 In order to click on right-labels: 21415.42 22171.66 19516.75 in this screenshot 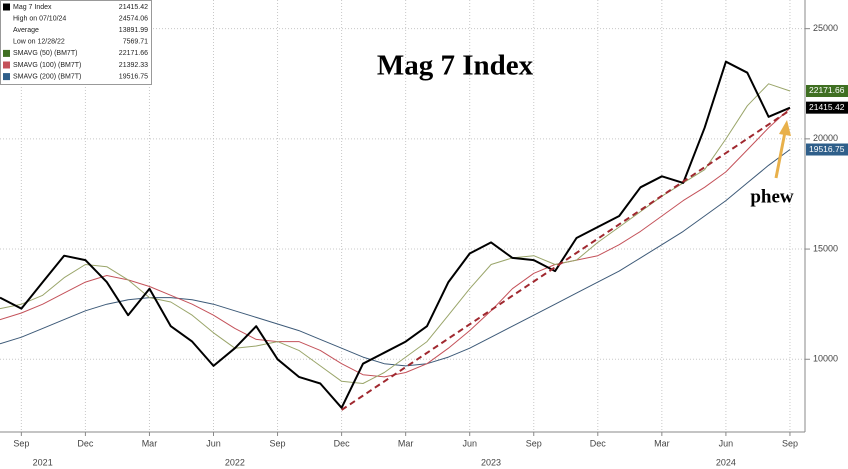, I will do `click(827, 120)`.